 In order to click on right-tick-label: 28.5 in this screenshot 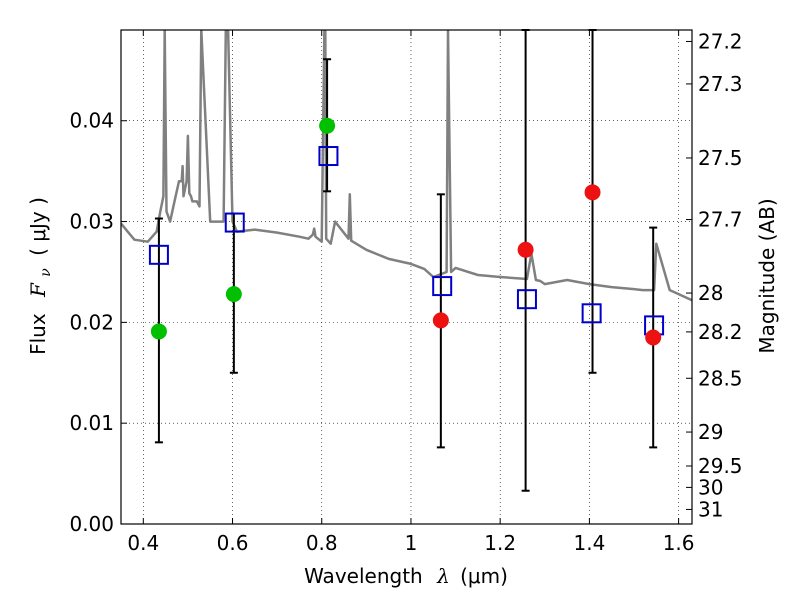, I will do `click(720, 378)`.